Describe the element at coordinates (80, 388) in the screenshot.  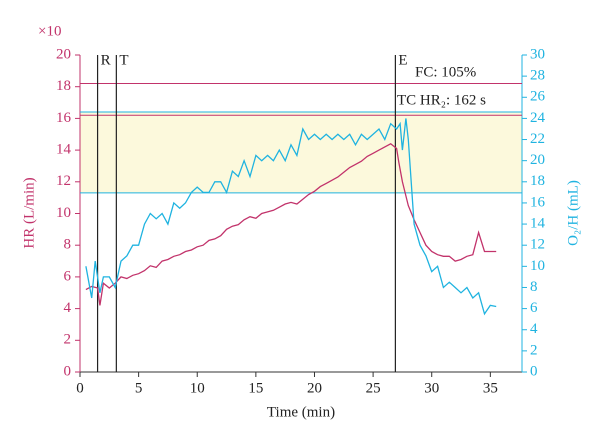
I see `x-tick-label: 0` at that location.